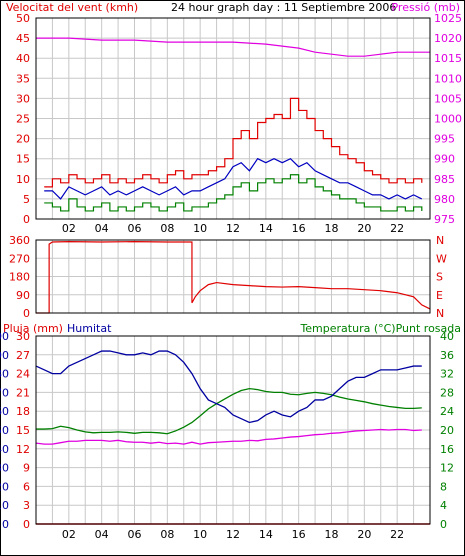 The width and height of the screenshot is (465, 556). What do you see at coordinates (4, 449) in the screenshot?
I see `humidity-tick-label: 40` at bounding box center [4, 449].